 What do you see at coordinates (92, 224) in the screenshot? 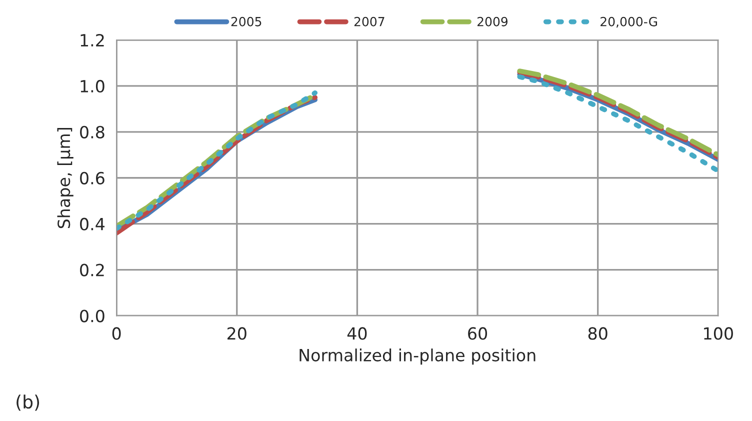
I see `y-tick-label: 0.4` at bounding box center [92, 224].